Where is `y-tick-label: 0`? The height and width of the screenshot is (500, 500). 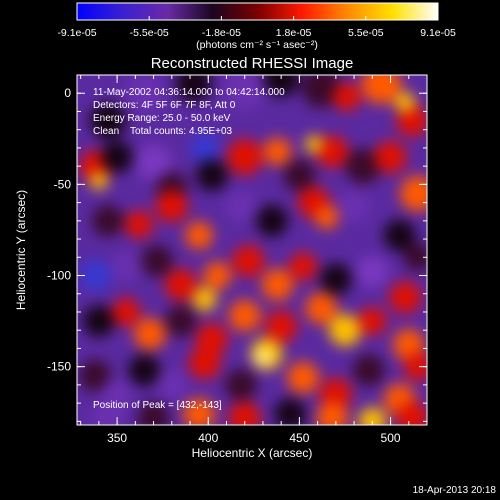 y-tick-label: 0 is located at coordinates (67, 93).